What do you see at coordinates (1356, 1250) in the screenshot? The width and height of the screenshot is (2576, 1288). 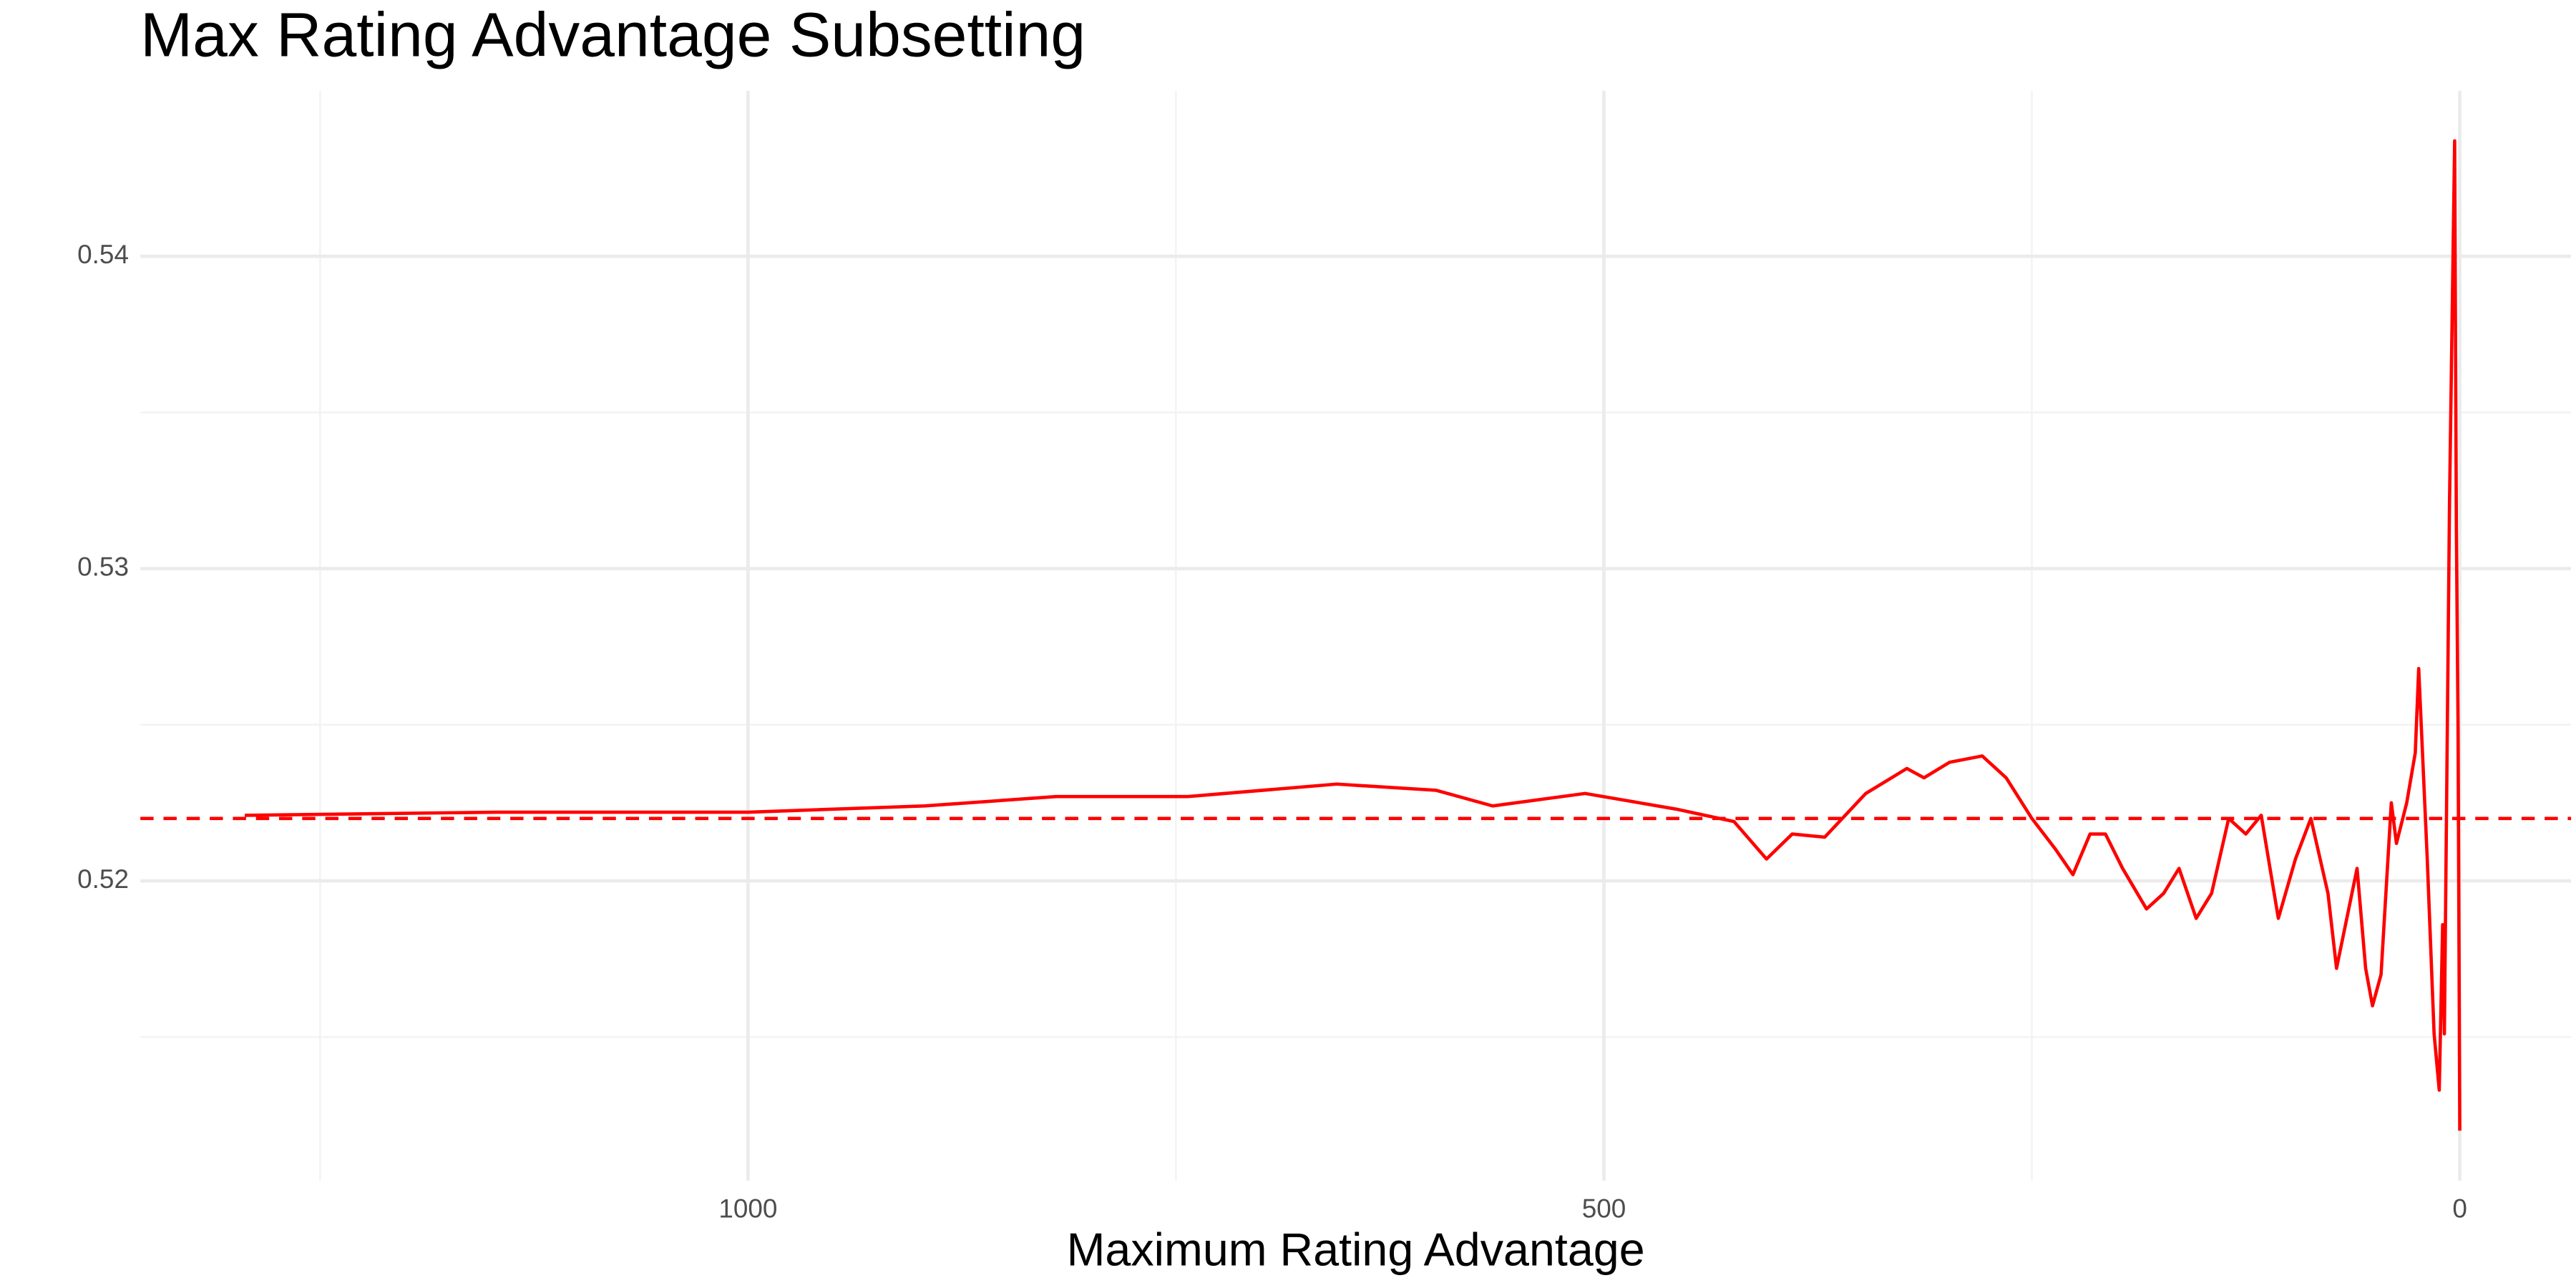 I see `x-axis-label: Maximum Rating Advantage` at bounding box center [1356, 1250].